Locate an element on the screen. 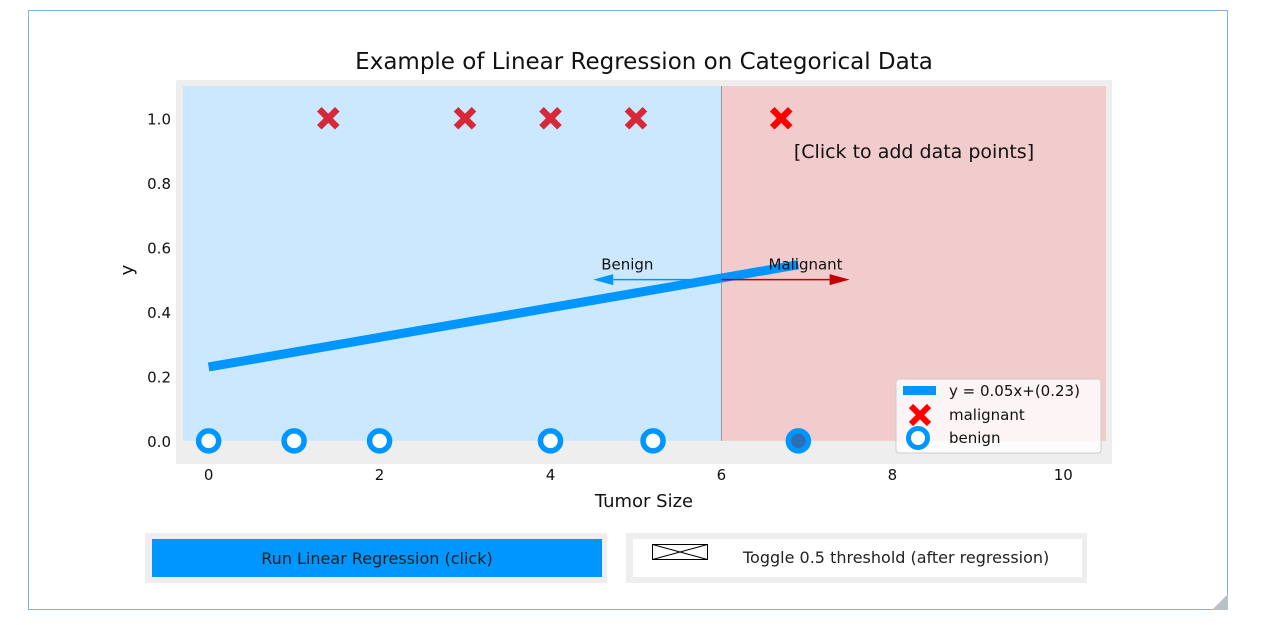 The height and width of the screenshot is (625, 1283). x-tick-label: 0 is located at coordinates (209, 475).